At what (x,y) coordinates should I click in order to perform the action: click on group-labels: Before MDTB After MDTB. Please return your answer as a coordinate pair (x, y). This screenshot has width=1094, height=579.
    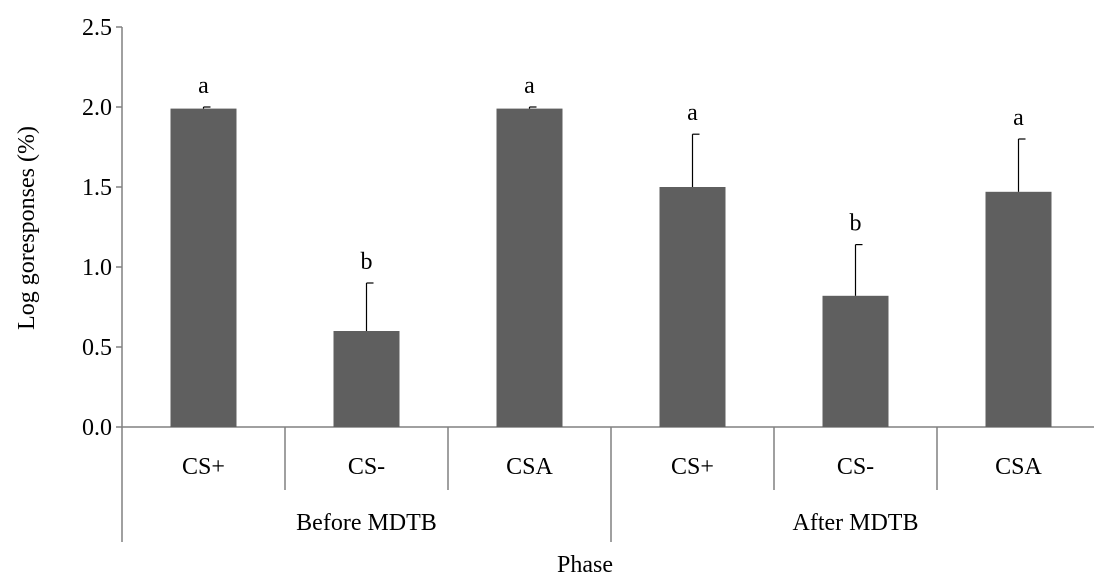
    Looking at the image, I should click on (607, 523).